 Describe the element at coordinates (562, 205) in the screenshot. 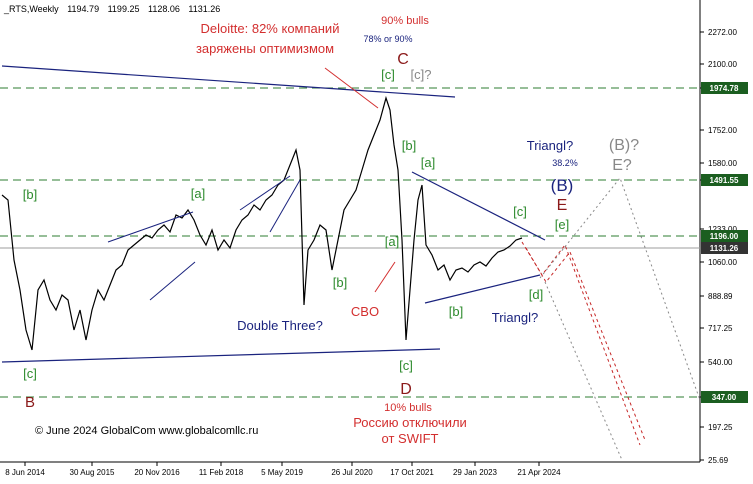

I see `wave-label-e: E` at that location.